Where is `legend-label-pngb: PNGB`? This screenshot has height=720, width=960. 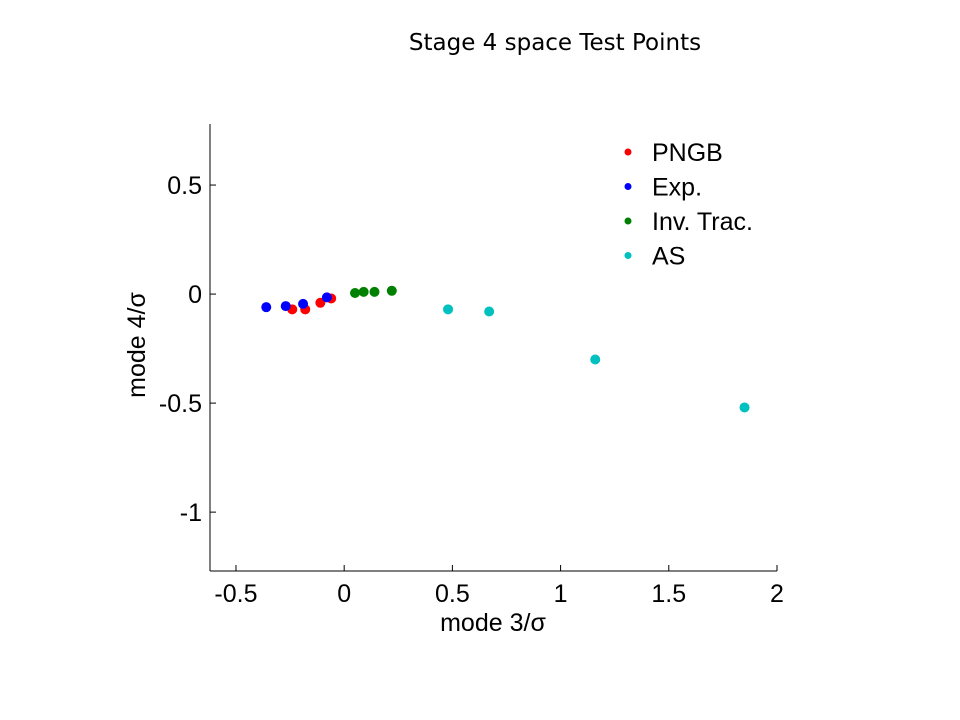 legend-label-pngb: PNGB is located at coordinates (687, 153).